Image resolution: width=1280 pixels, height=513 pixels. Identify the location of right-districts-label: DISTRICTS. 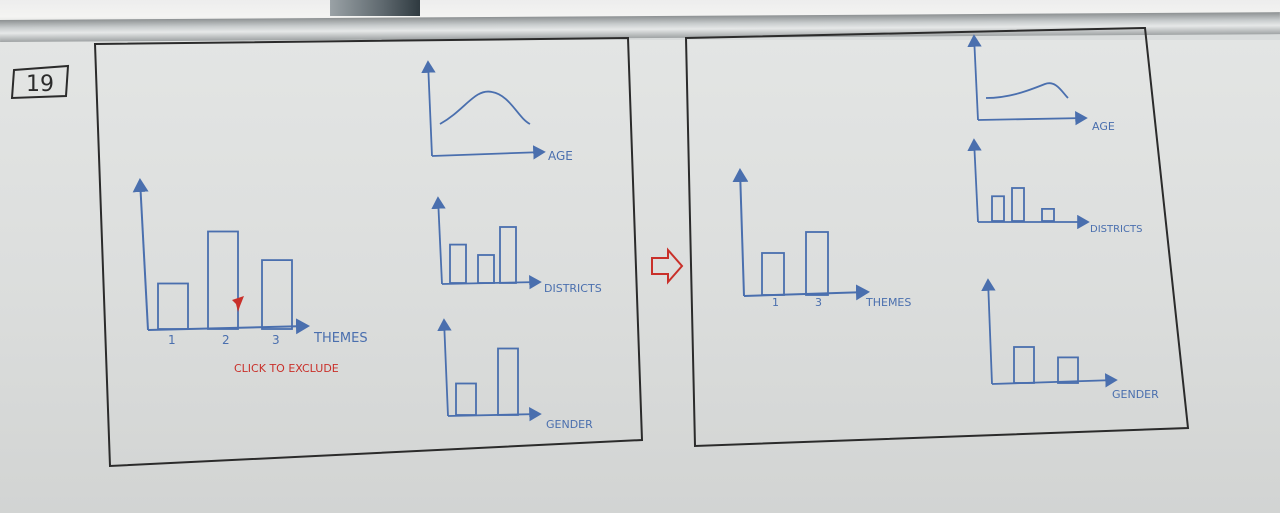
(1116, 229).